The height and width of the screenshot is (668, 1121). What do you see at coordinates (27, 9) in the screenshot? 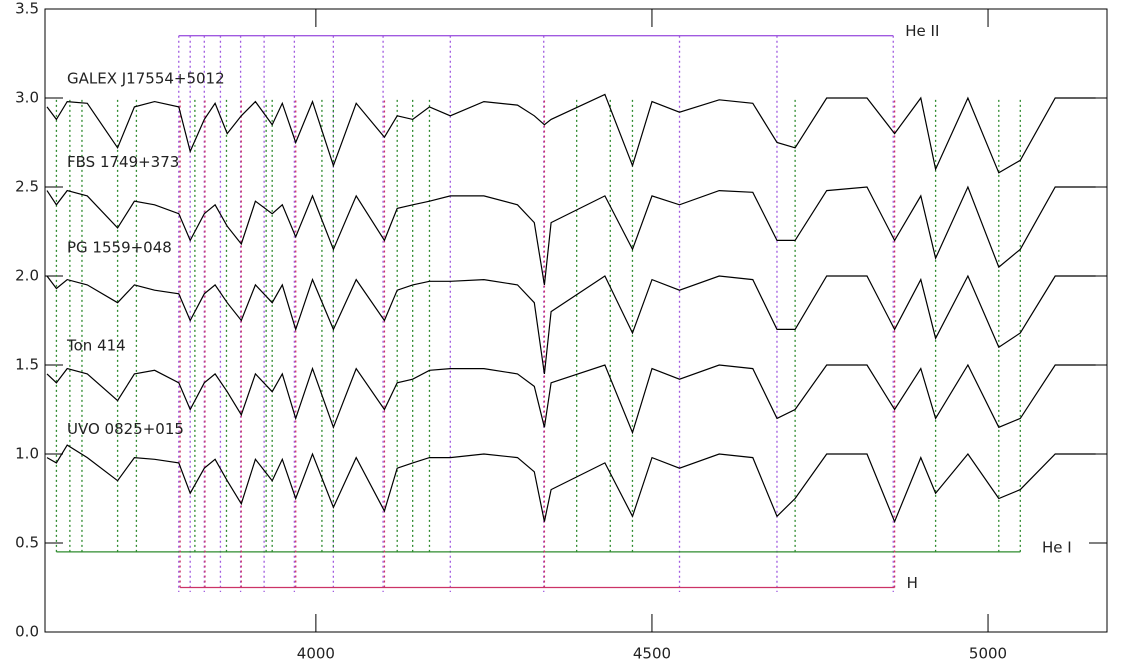
I see `y-tick-label: 3.5` at bounding box center [27, 9].